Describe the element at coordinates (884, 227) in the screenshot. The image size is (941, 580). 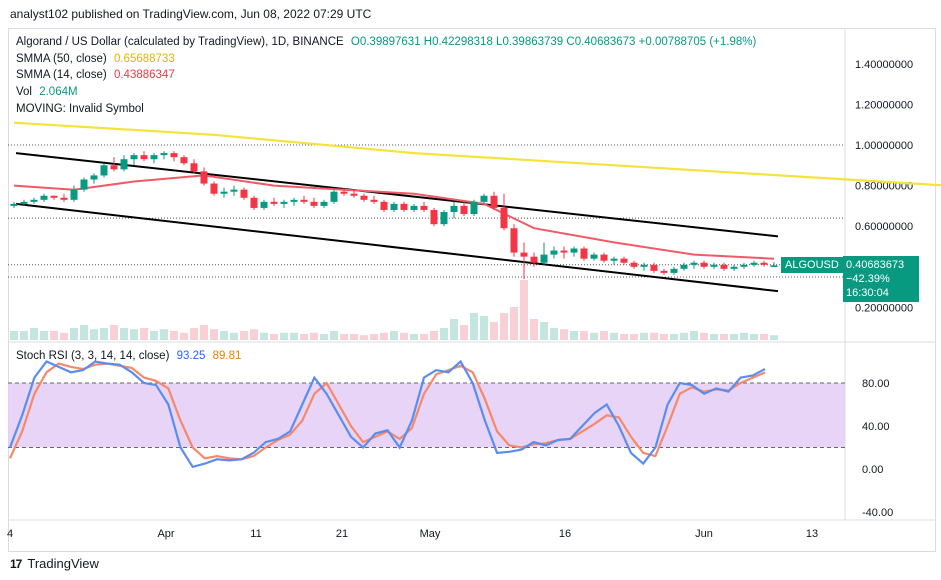
I see `price-axis-tick: 0.60000000` at that location.